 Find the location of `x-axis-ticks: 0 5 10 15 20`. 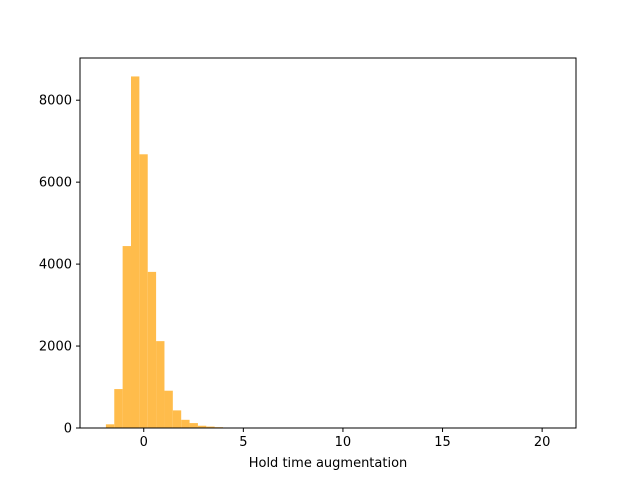

x-axis-ticks: 0 5 10 15 20 is located at coordinates (345, 439).